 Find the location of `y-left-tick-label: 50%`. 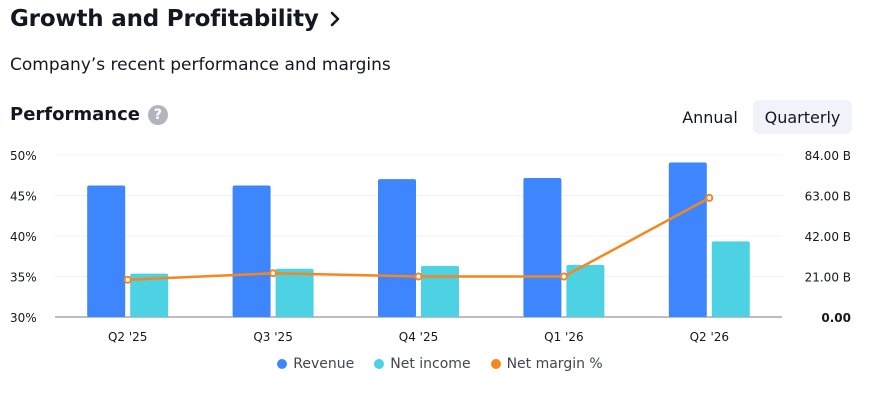

y-left-tick-label: 50% is located at coordinates (23, 156).